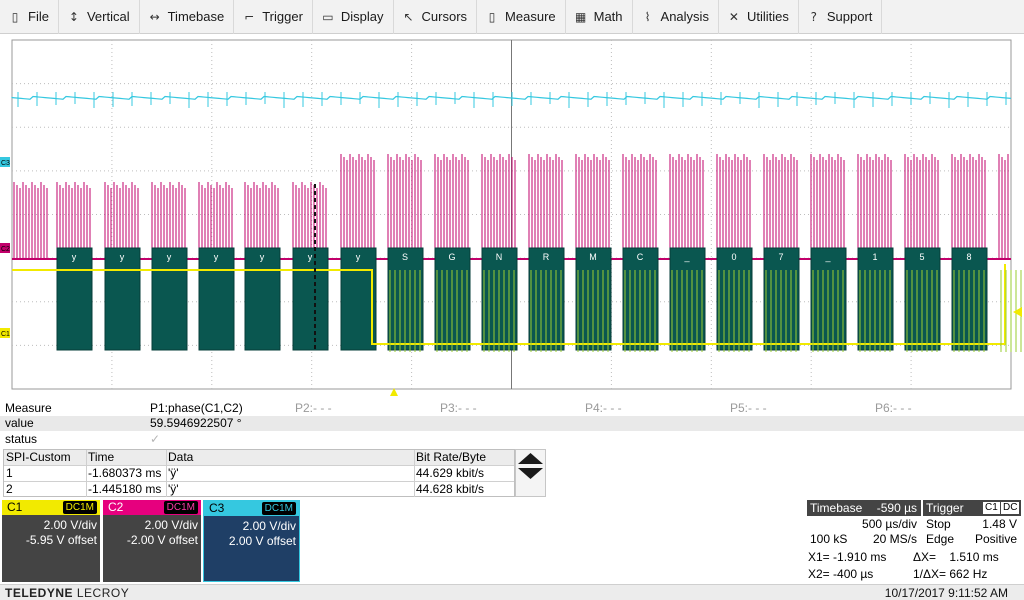  What do you see at coordinates (511, 97) in the screenshot?
I see `channel-3-trace` at bounding box center [511, 97].